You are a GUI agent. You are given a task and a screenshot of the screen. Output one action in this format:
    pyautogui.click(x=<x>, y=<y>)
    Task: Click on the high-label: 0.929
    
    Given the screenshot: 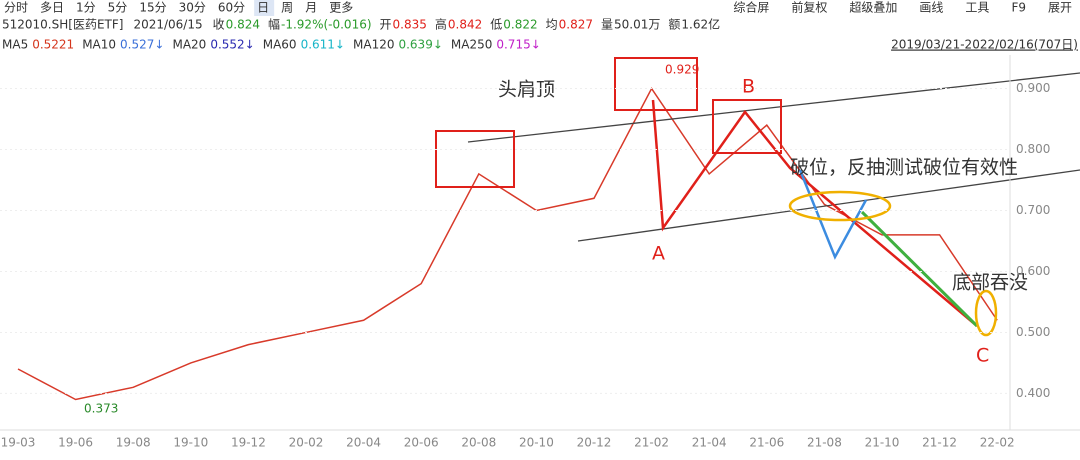 What is the action you would take?
    pyautogui.click(x=682, y=70)
    